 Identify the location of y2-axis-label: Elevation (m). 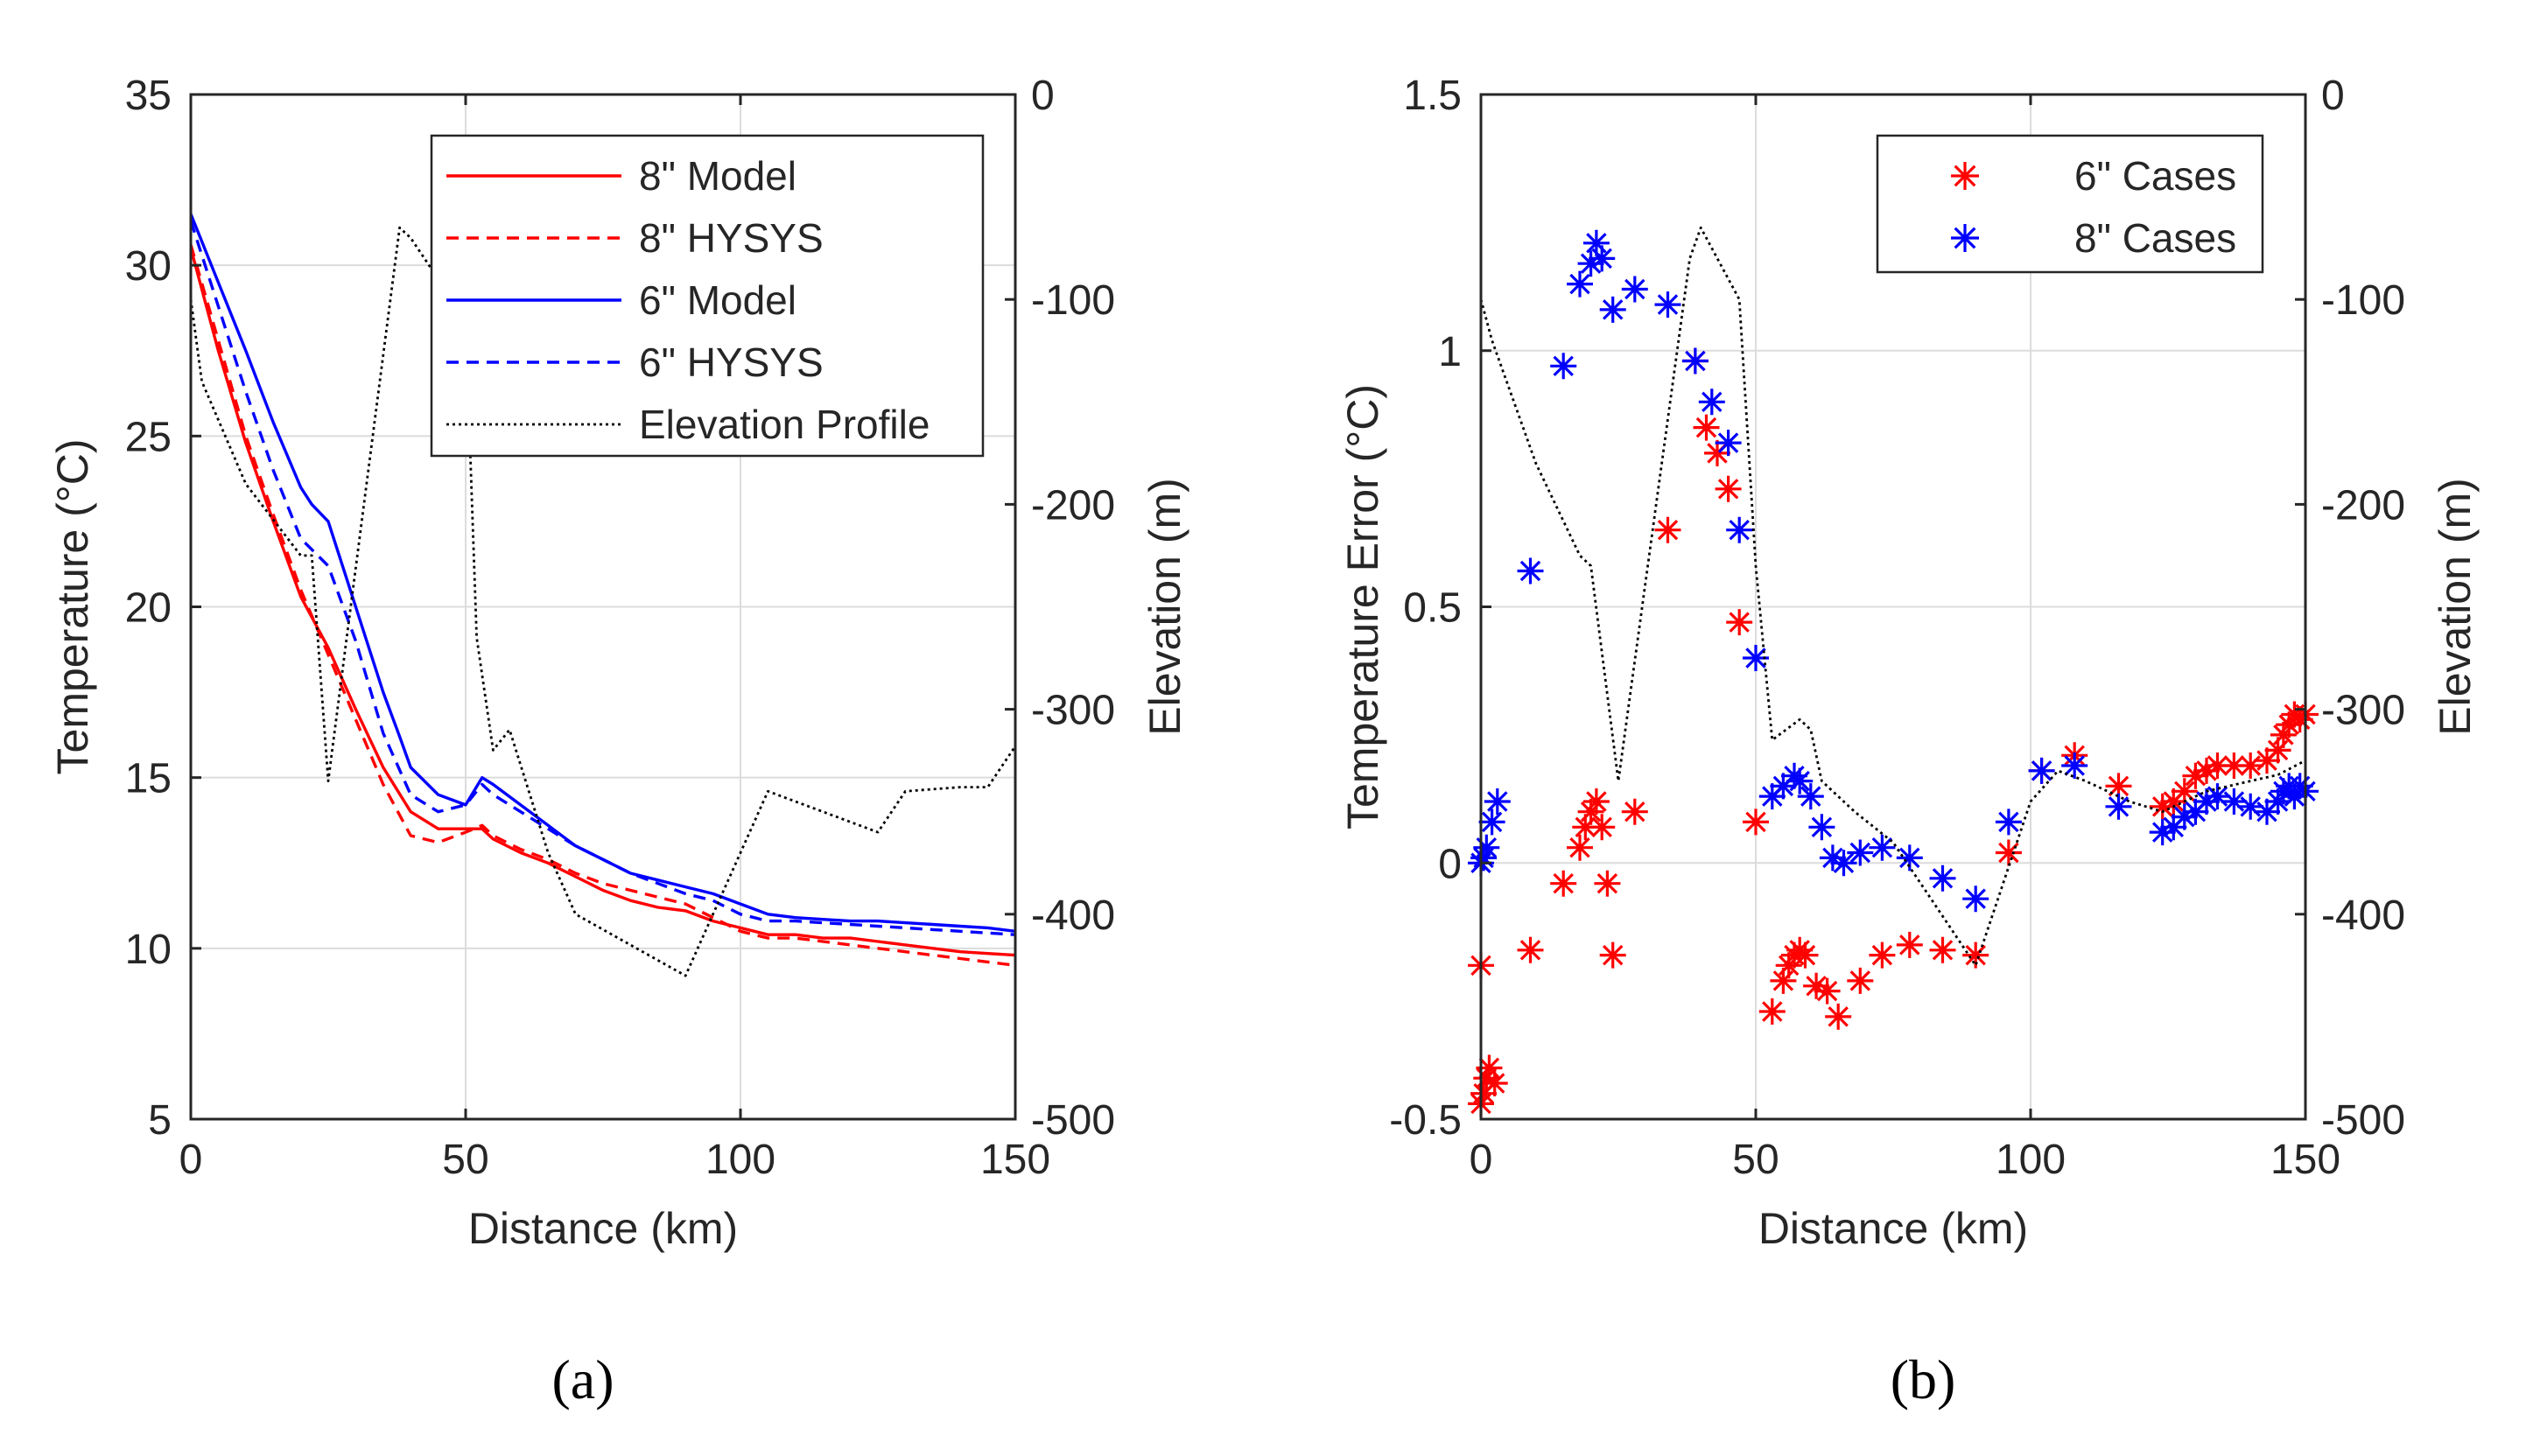
(2455, 607).